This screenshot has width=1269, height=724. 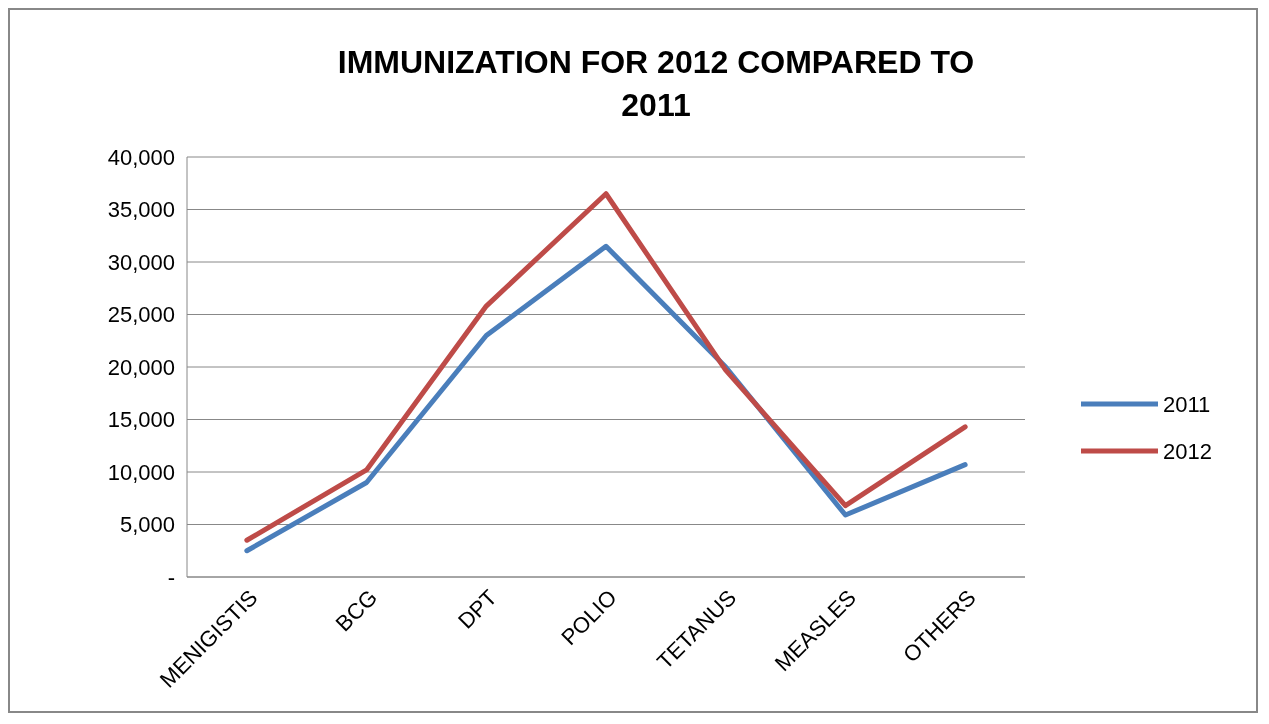 I want to click on y-tick-label: 25,000, so click(x=141, y=315).